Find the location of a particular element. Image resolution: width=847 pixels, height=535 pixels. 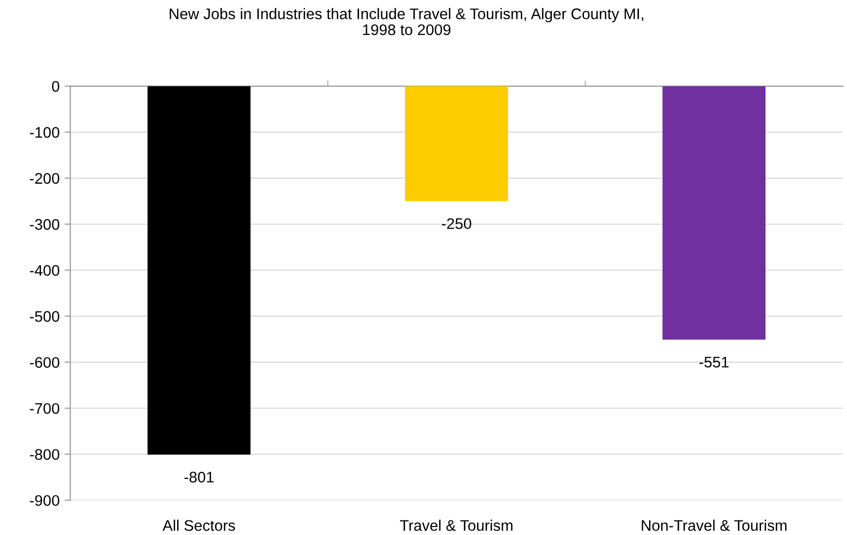

y-tick-label: -800 is located at coordinates (45, 454).